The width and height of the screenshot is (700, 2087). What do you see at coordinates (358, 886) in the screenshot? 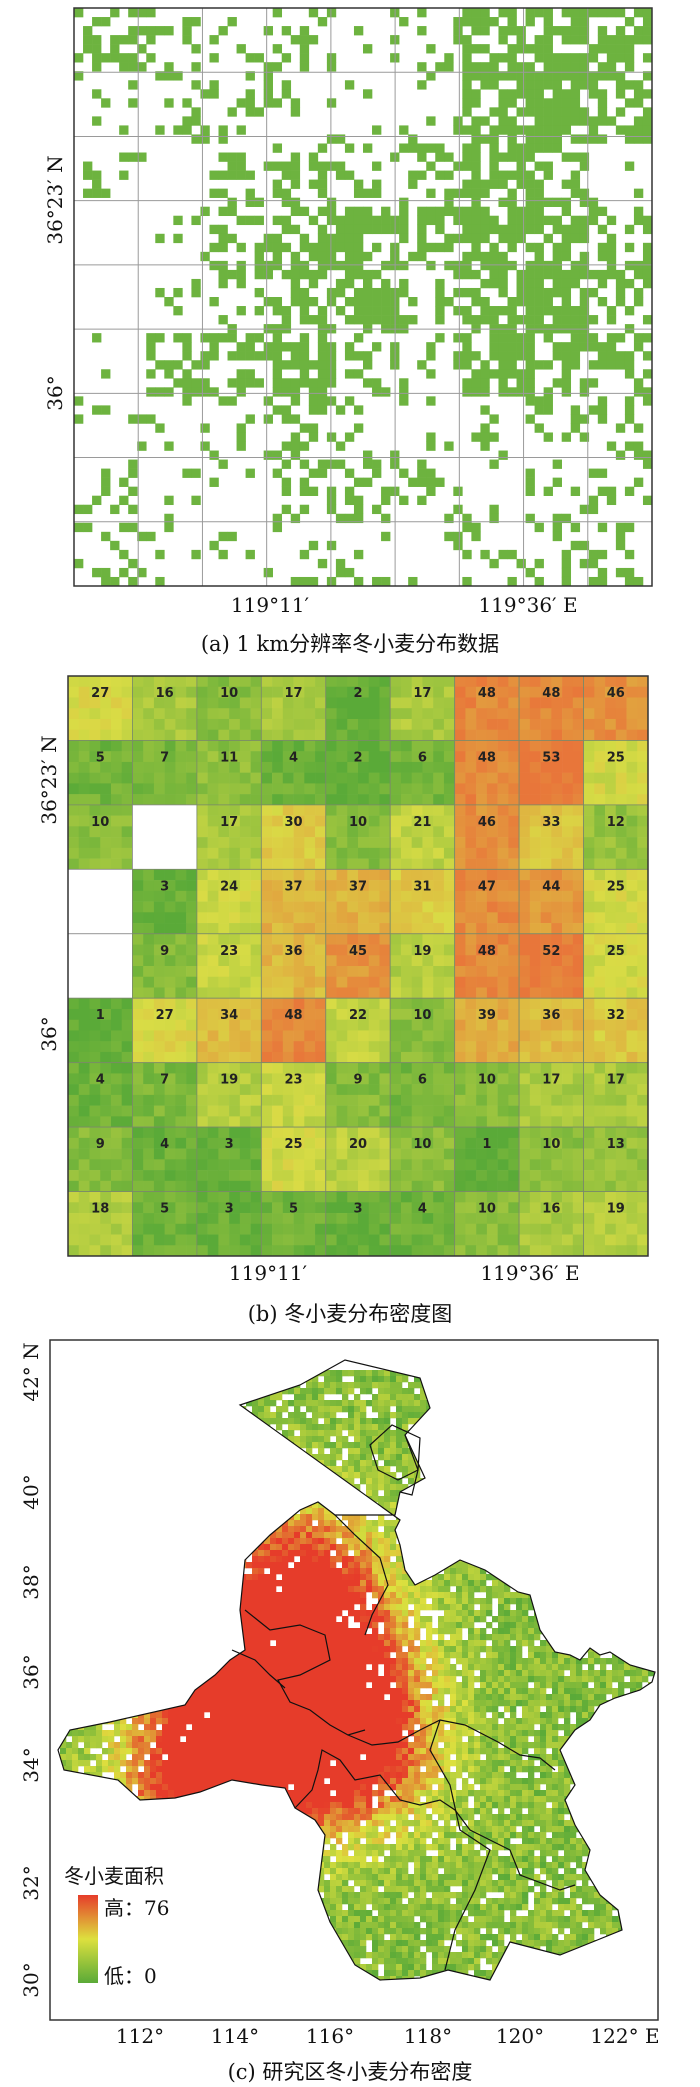
I see `density-value: 37` at bounding box center [358, 886].